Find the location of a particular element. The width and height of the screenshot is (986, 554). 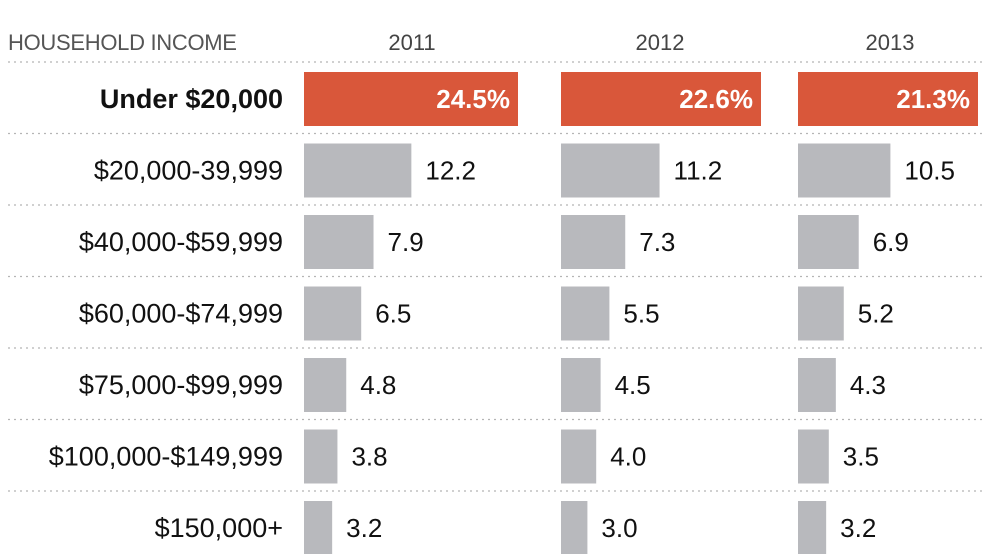

data-label-2011-2: 7.9 is located at coordinates (406, 242).